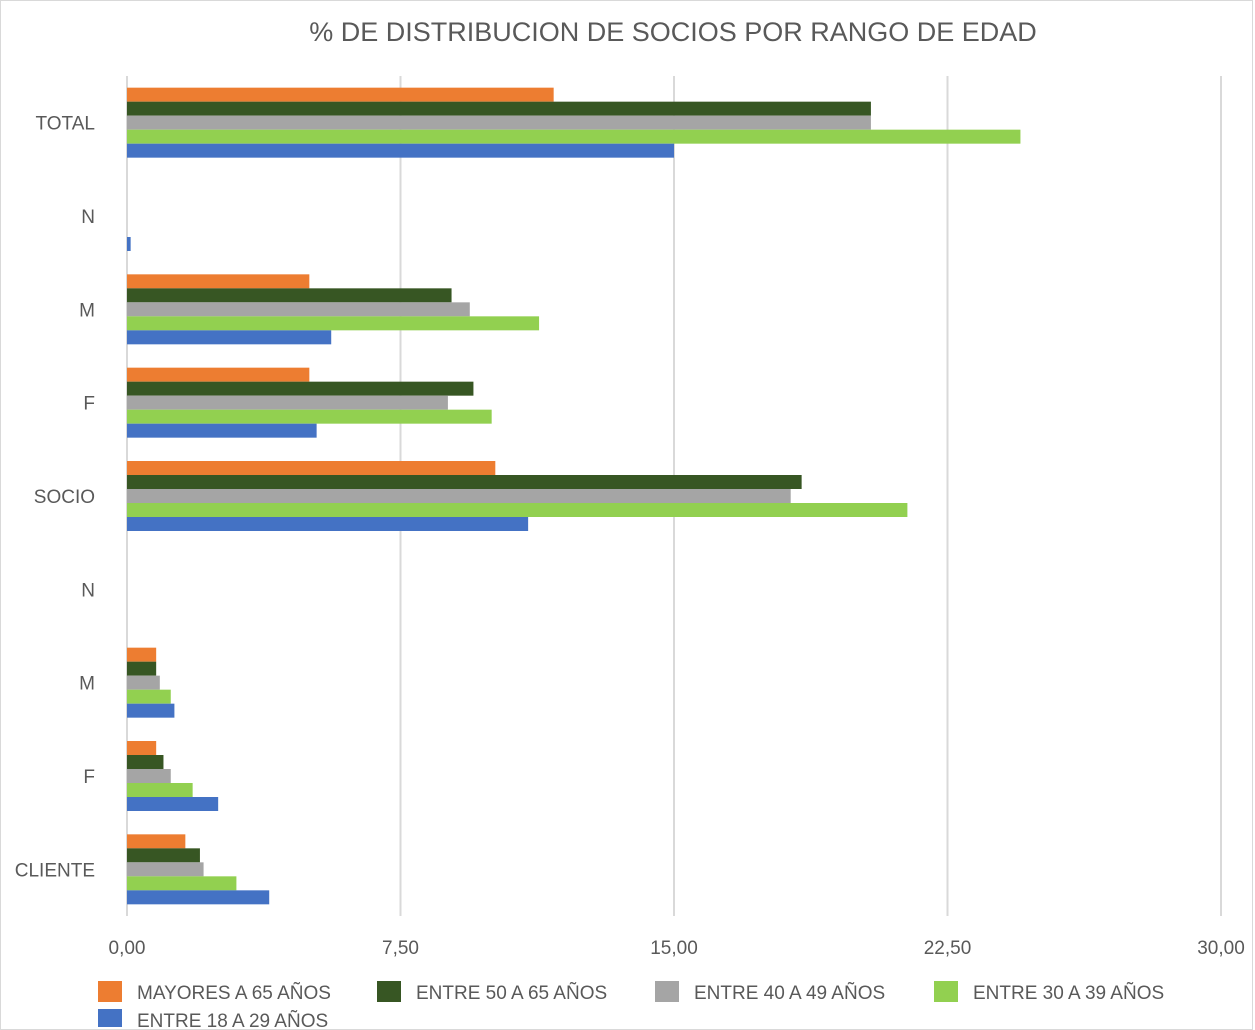 This screenshot has height=1030, width=1255. I want to click on legend-label: ENTRE 50 A 65 AÑOS, so click(511, 993).